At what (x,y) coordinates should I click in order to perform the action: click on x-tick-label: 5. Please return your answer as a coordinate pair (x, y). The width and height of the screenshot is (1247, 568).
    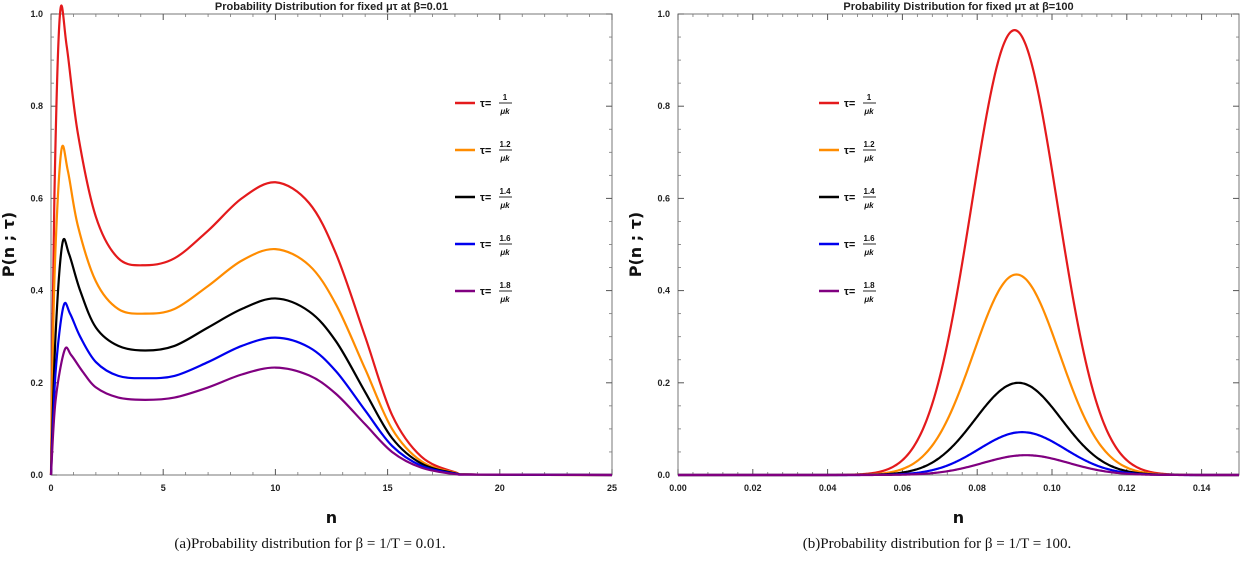
    Looking at the image, I should click on (163, 488).